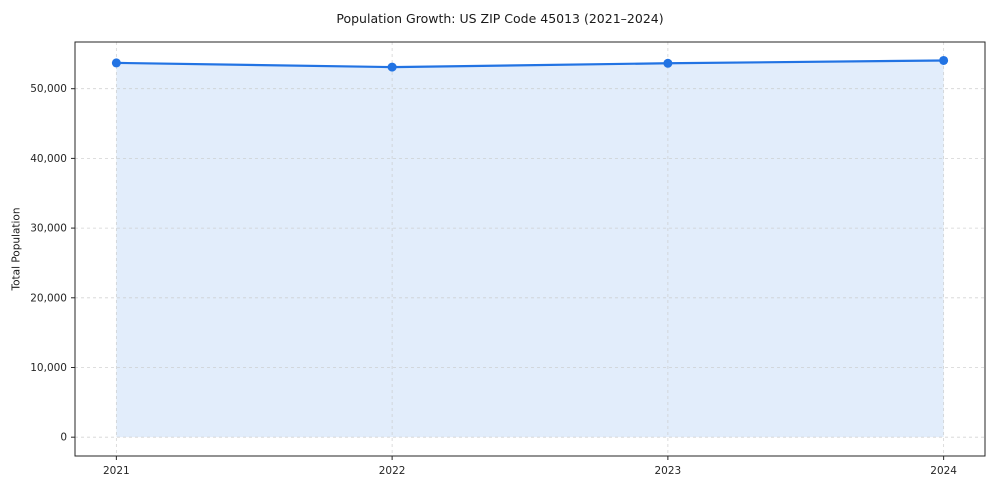  What do you see at coordinates (668, 471) in the screenshot?
I see `x-tick-label: 2023` at bounding box center [668, 471].